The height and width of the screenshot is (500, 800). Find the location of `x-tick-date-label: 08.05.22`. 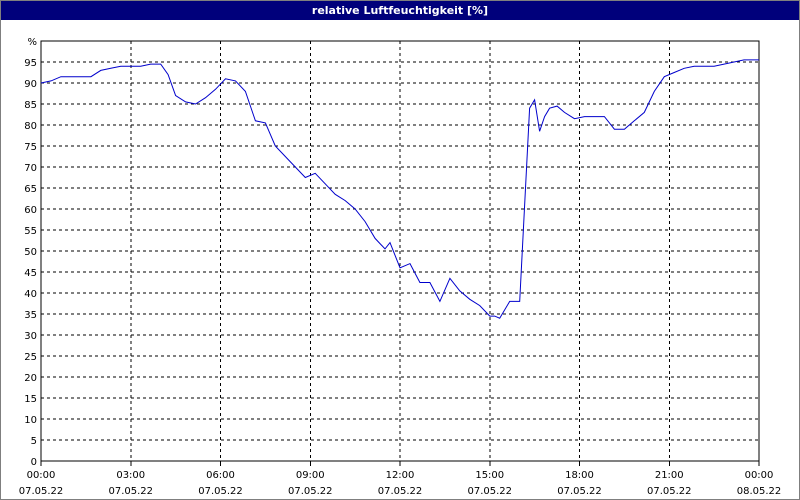

x-tick-date-label: 08.05.22 is located at coordinates (759, 491).